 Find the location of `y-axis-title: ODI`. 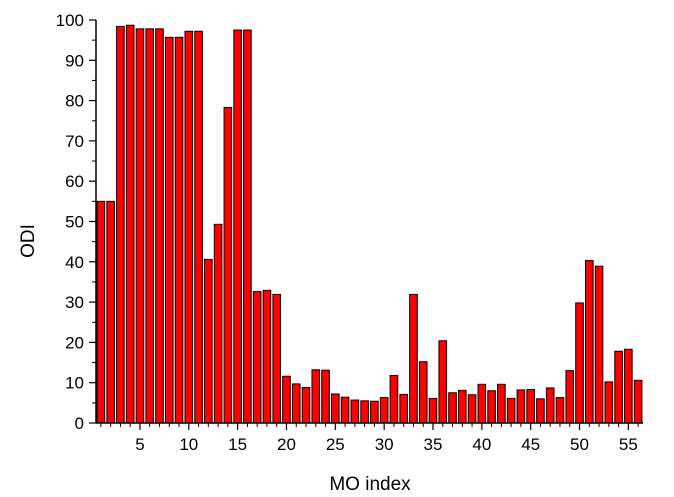

y-axis-title: ODI is located at coordinates (28, 241).